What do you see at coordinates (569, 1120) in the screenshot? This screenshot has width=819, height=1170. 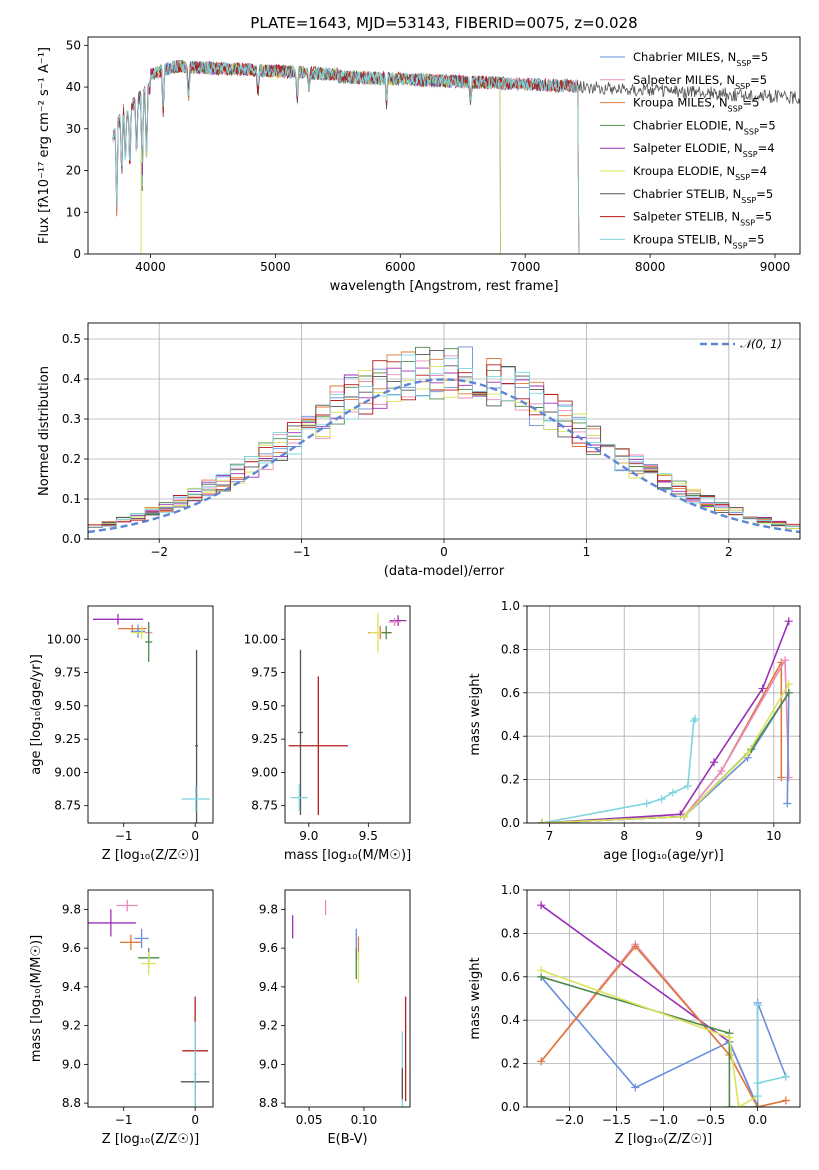 I see `x-tick-label: −2.0` at bounding box center [569, 1120].